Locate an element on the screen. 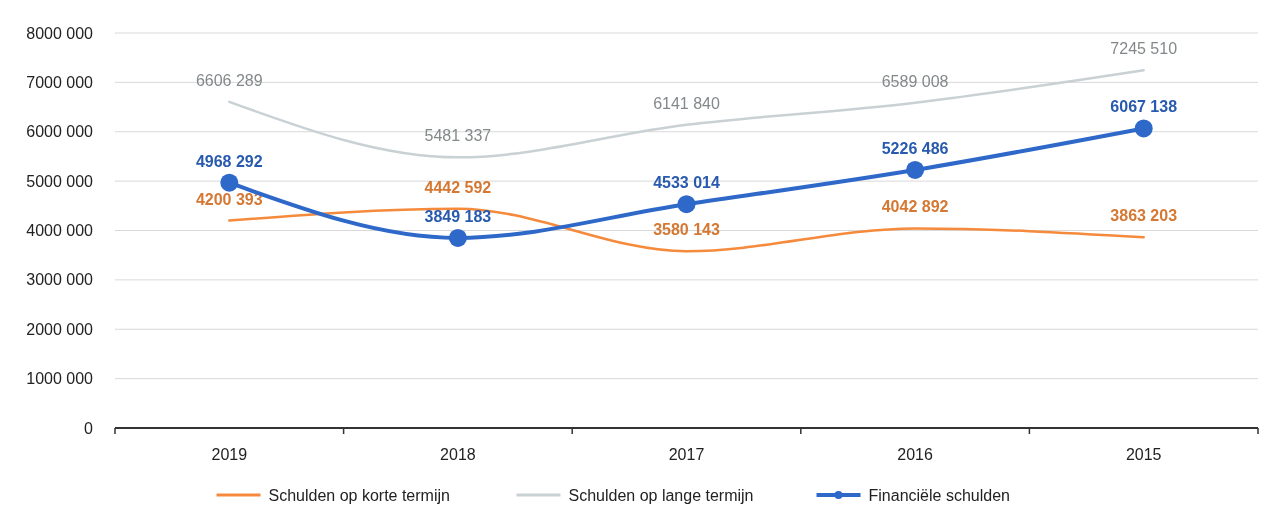  x-tick-label: 2019 is located at coordinates (229, 454).